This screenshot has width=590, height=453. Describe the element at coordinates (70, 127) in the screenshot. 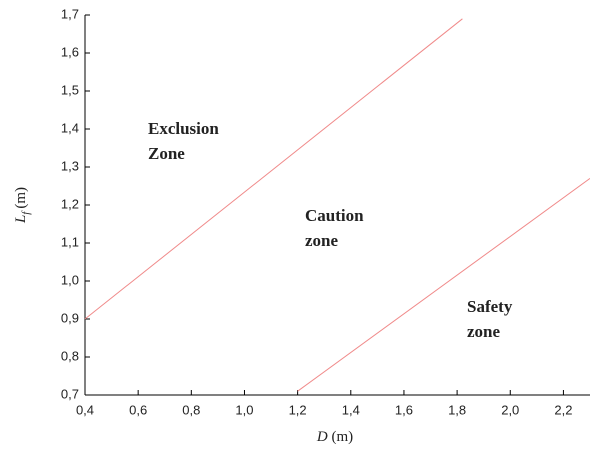

I see `y-tick-label: 1,4` at that location.